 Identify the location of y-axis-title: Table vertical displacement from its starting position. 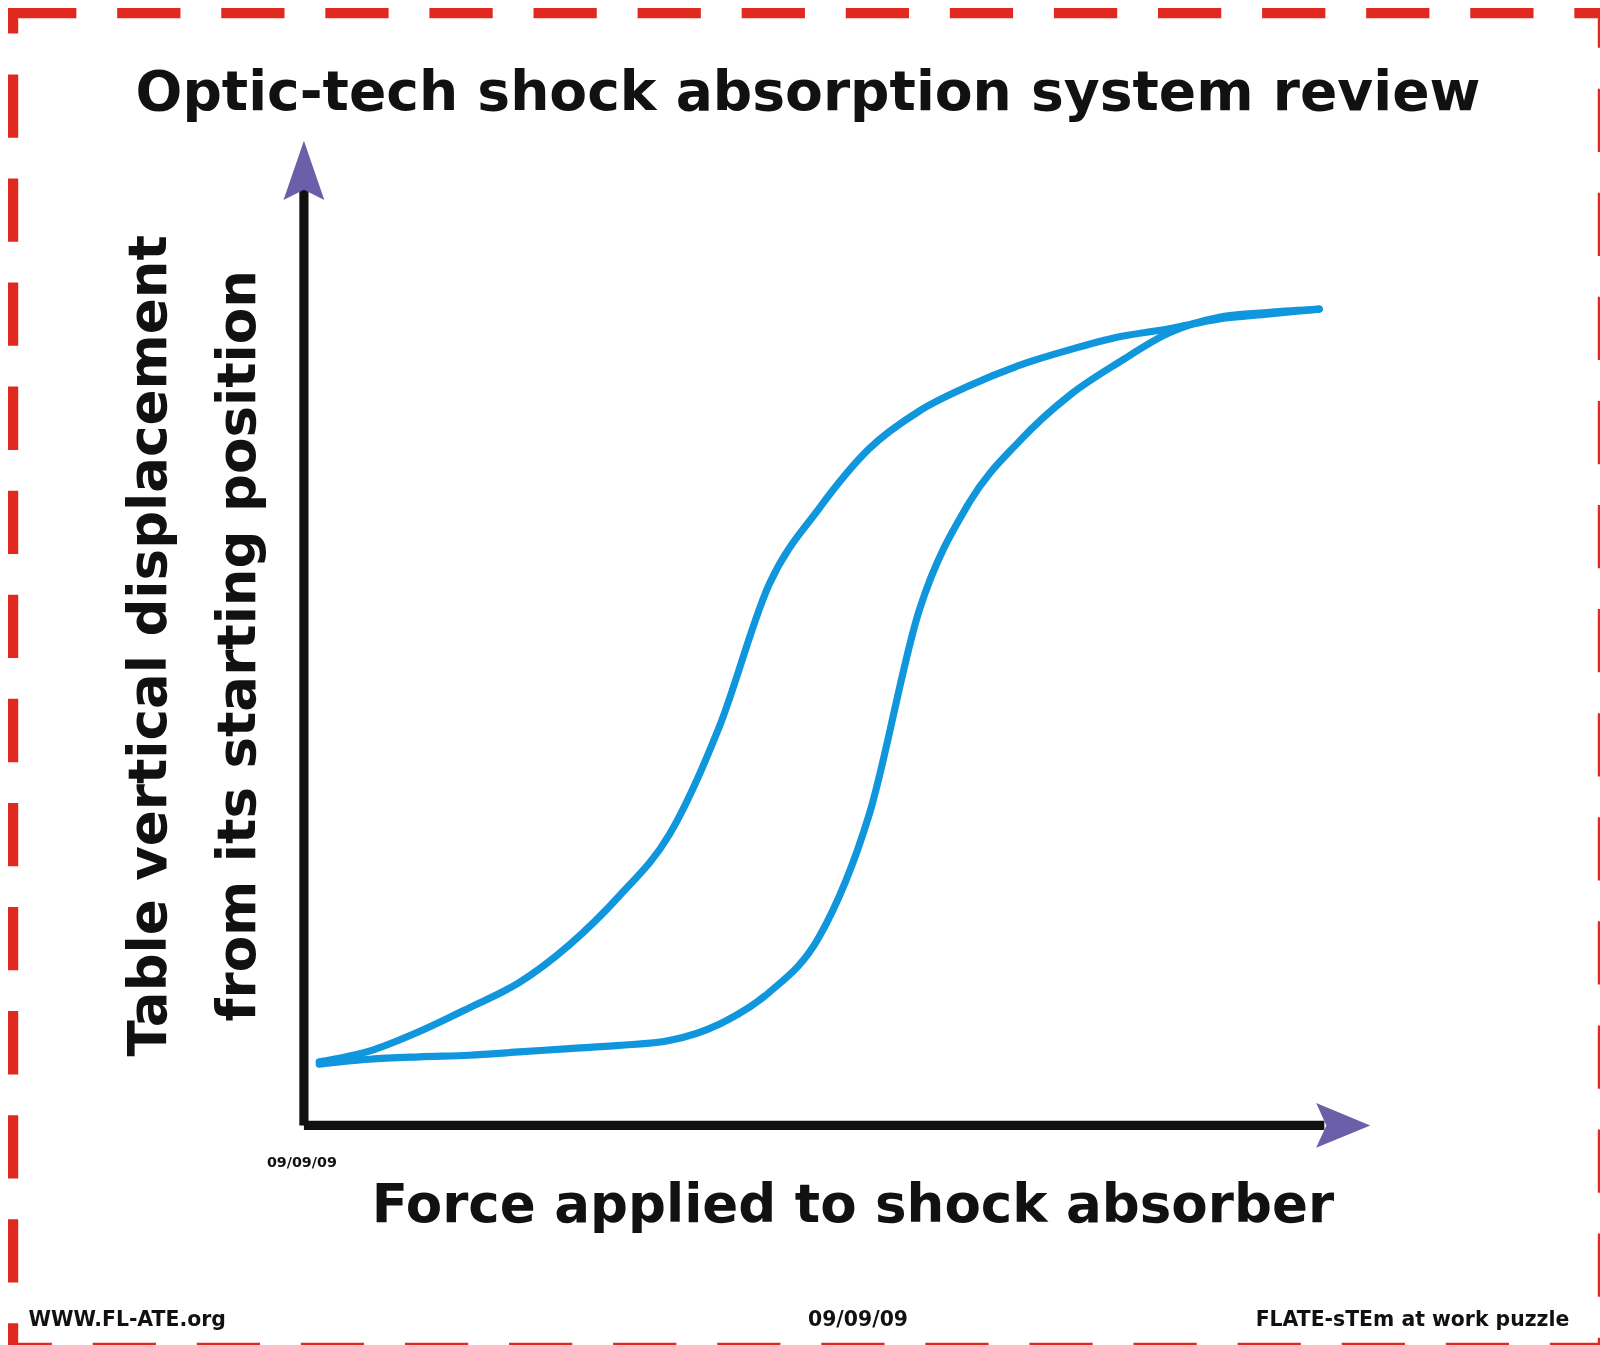
(192, 646).